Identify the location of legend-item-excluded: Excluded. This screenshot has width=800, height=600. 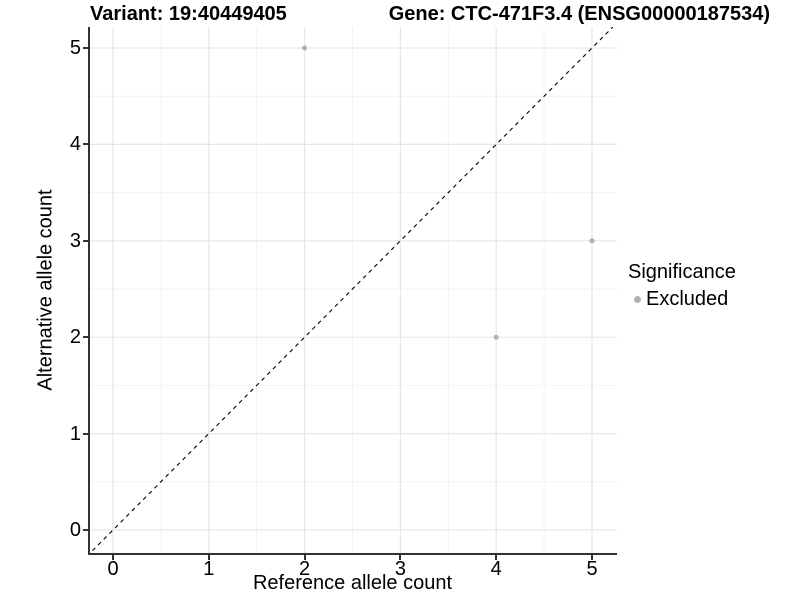
(682, 299).